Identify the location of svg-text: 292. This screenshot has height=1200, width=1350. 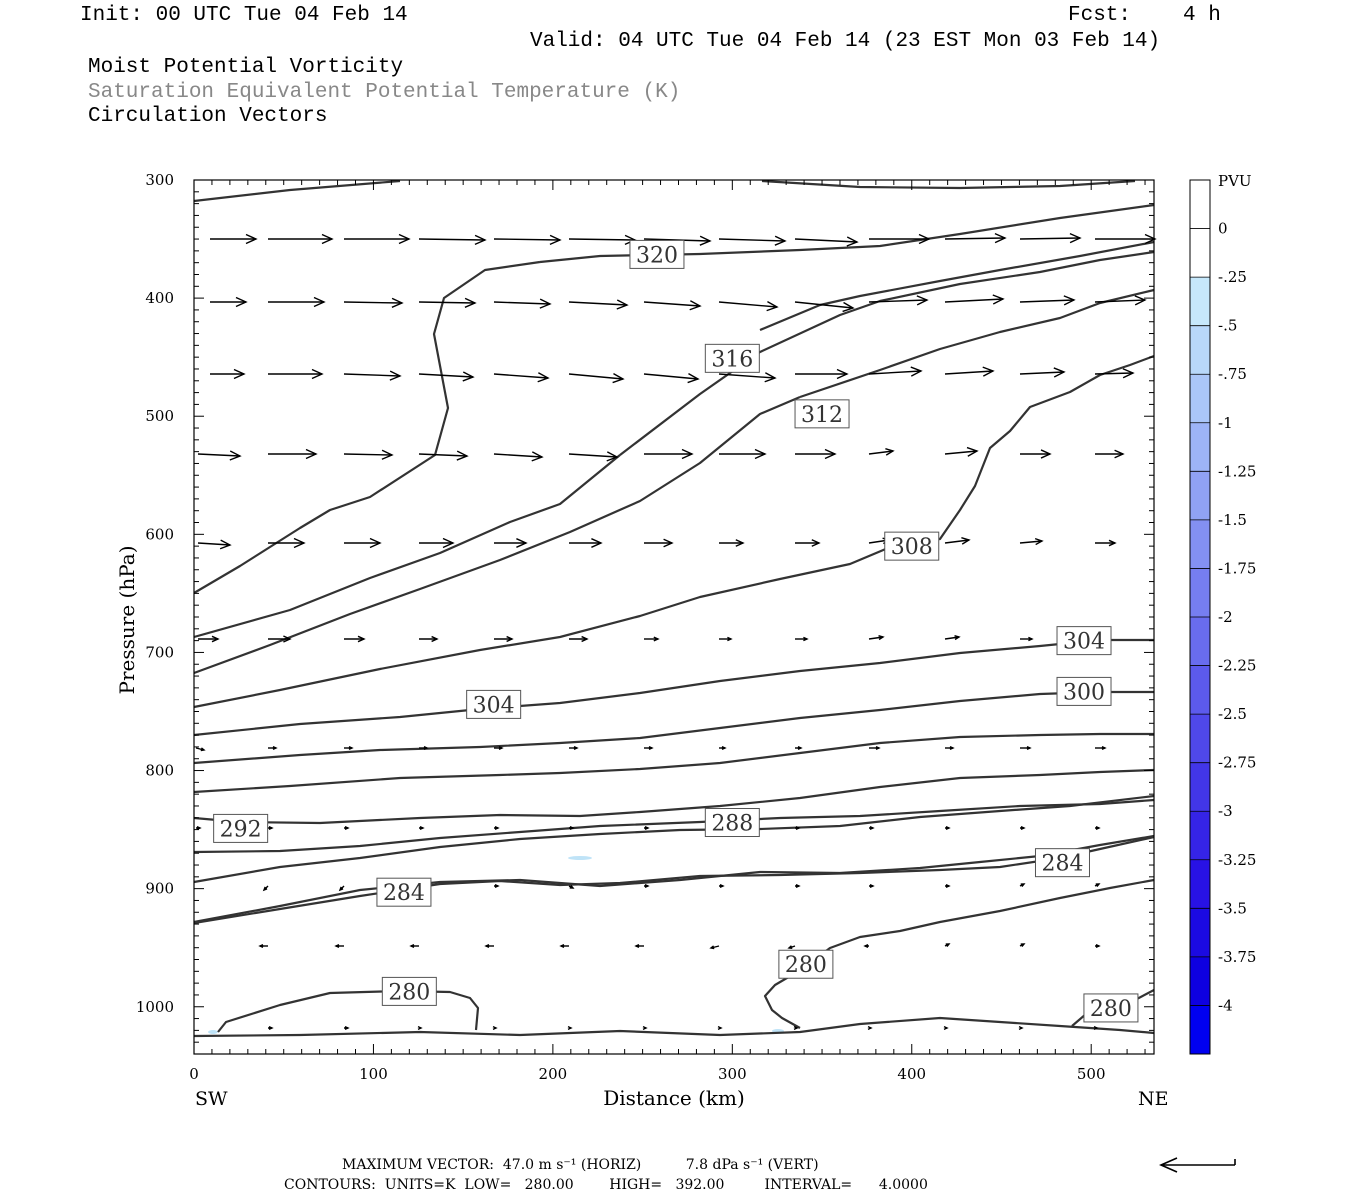
(241, 829).